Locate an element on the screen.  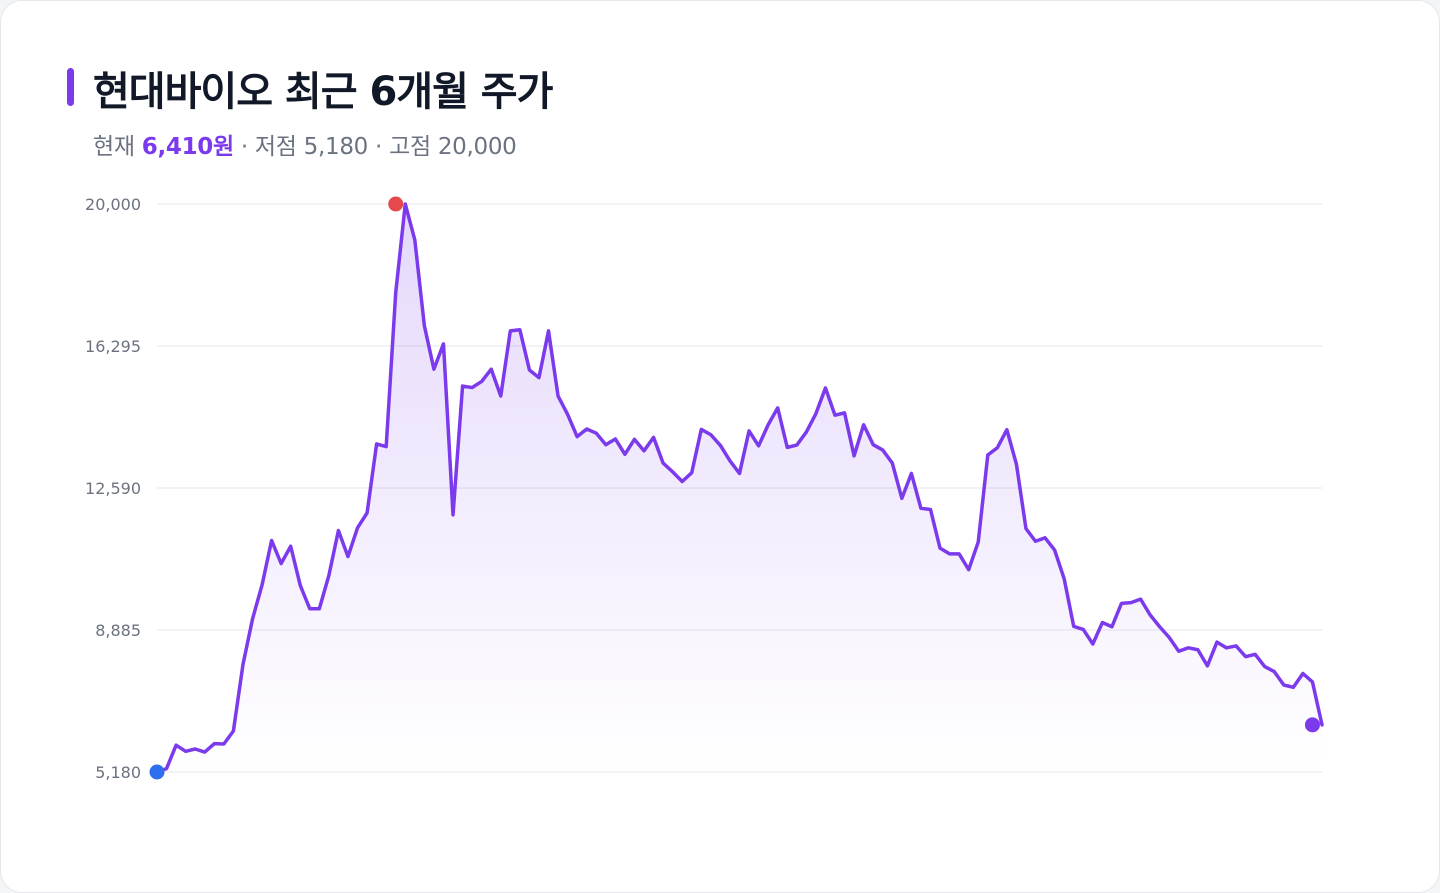
current-point-marker is located at coordinates (1312, 725).